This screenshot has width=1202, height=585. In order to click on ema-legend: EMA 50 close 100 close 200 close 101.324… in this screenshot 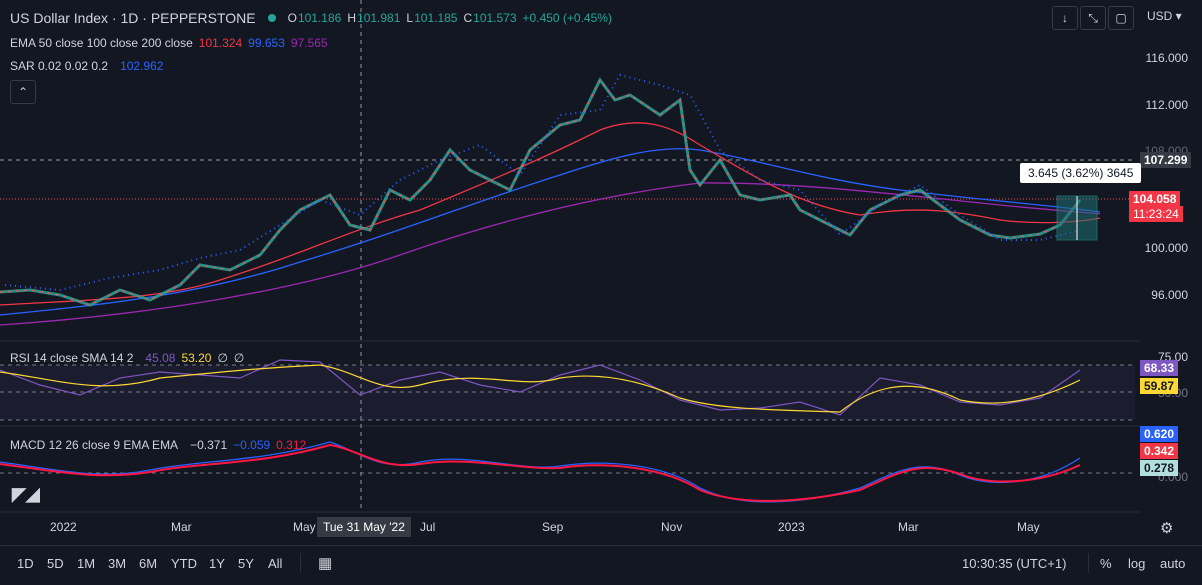, I will do `click(169, 43)`.